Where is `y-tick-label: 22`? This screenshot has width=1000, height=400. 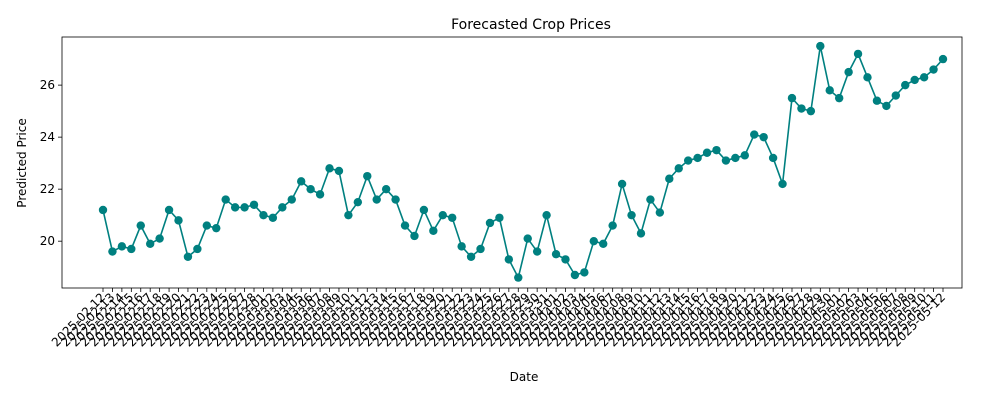 y-tick-label: 22 is located at coordinates (47, 189).